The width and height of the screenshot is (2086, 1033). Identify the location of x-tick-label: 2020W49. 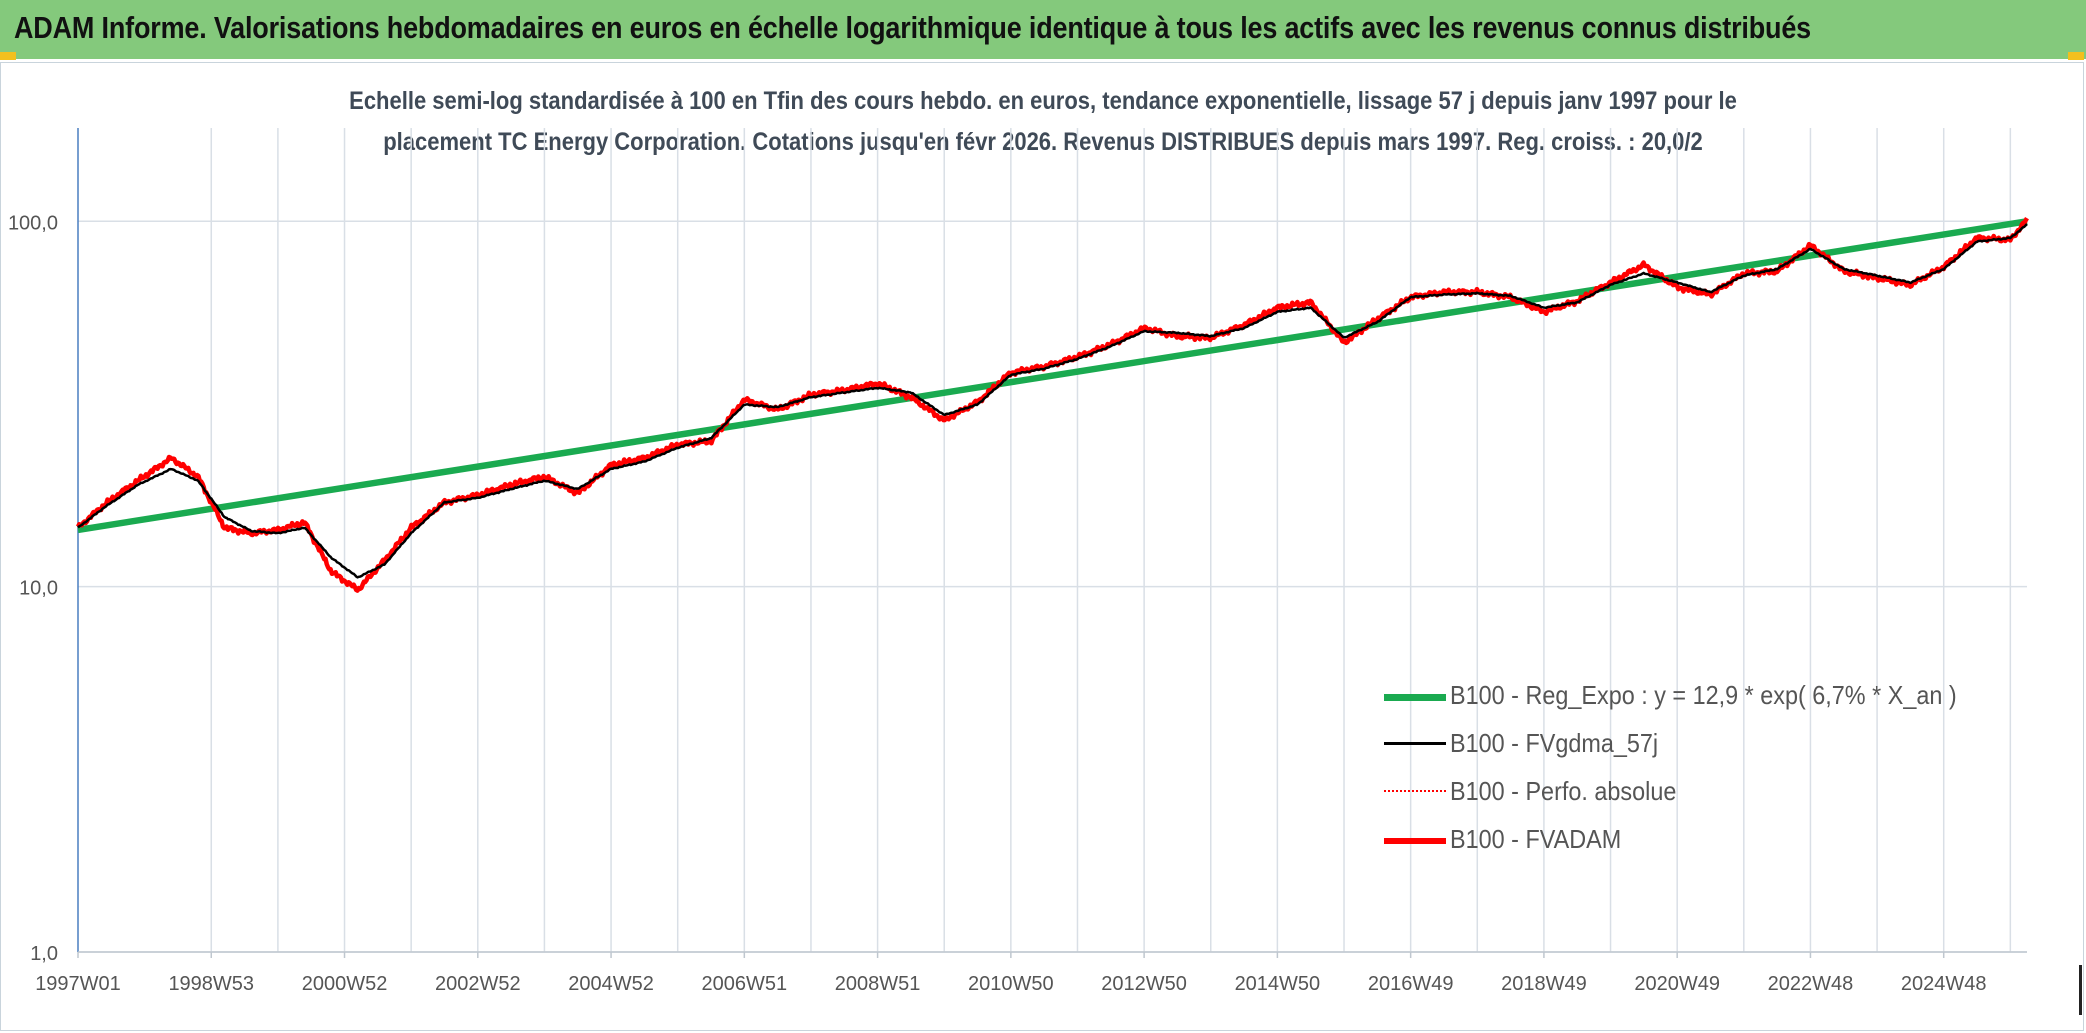
(1677, 984).